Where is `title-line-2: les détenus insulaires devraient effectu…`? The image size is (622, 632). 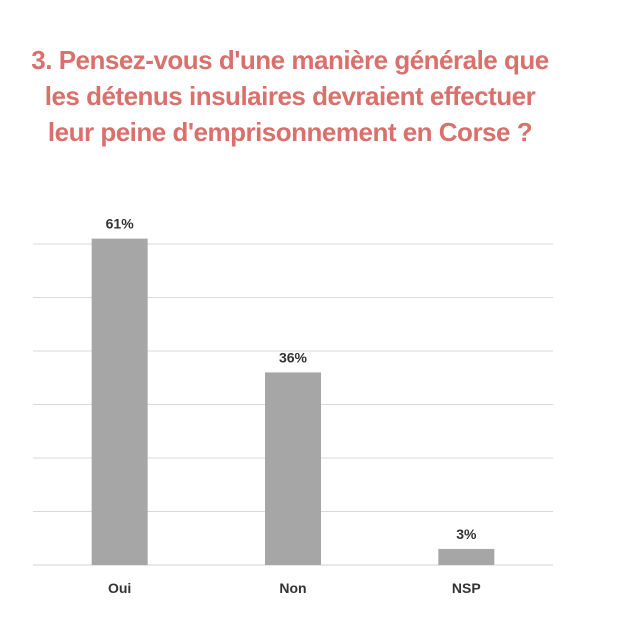 title-line-2: les détenus insulaires devraient effectu… is located at coordinates (290, 96).